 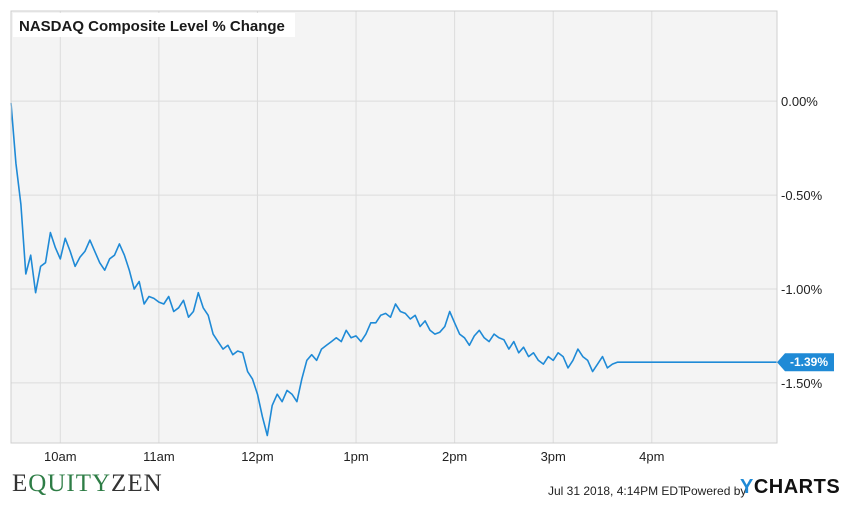 I want to click on equityzen-logo: EQUITYZEN, so click(x=87, y=484).